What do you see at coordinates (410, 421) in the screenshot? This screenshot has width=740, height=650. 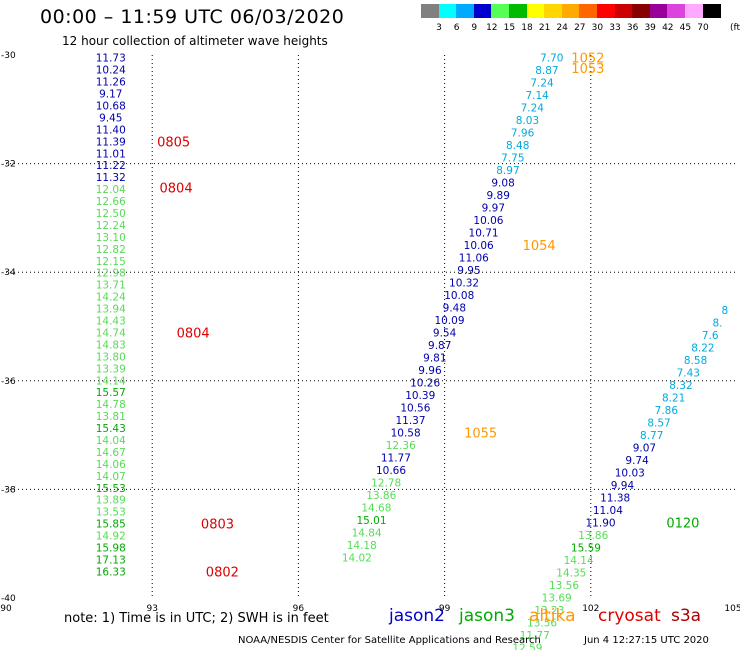 I see `swh-value-label: 11.37` at bounding box center [410, 421].